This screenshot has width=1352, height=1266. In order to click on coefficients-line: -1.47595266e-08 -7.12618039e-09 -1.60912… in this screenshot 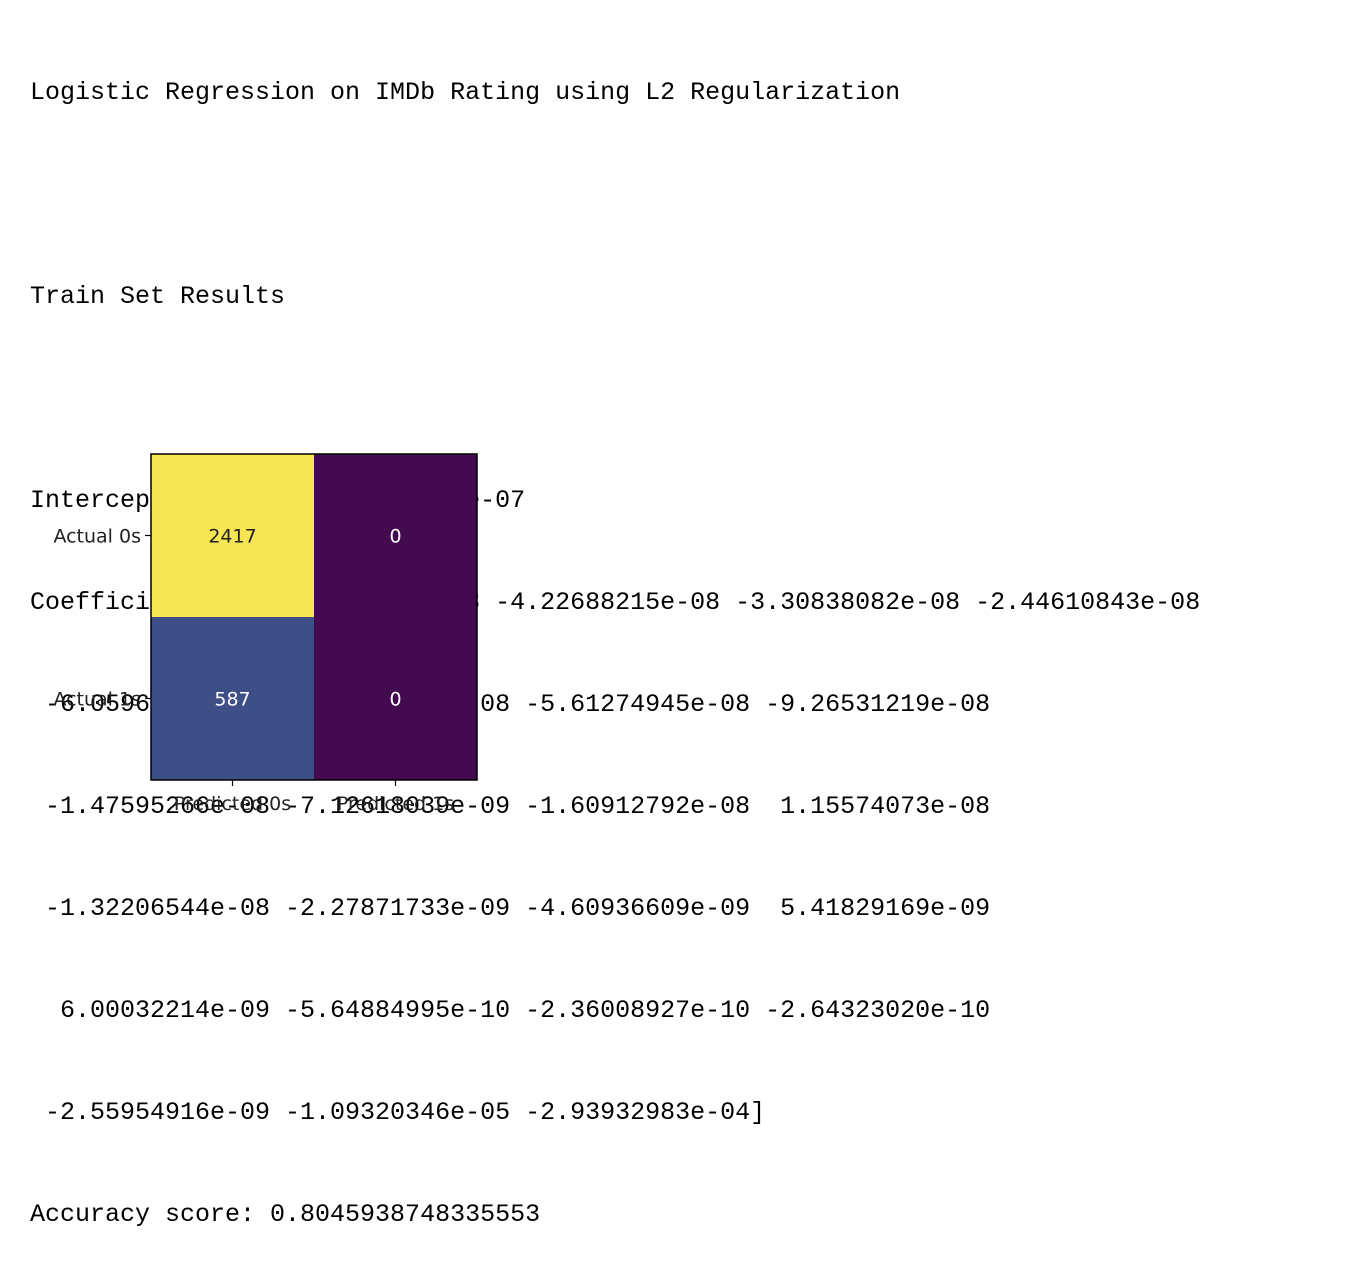, I will do `click(510, 806)`.